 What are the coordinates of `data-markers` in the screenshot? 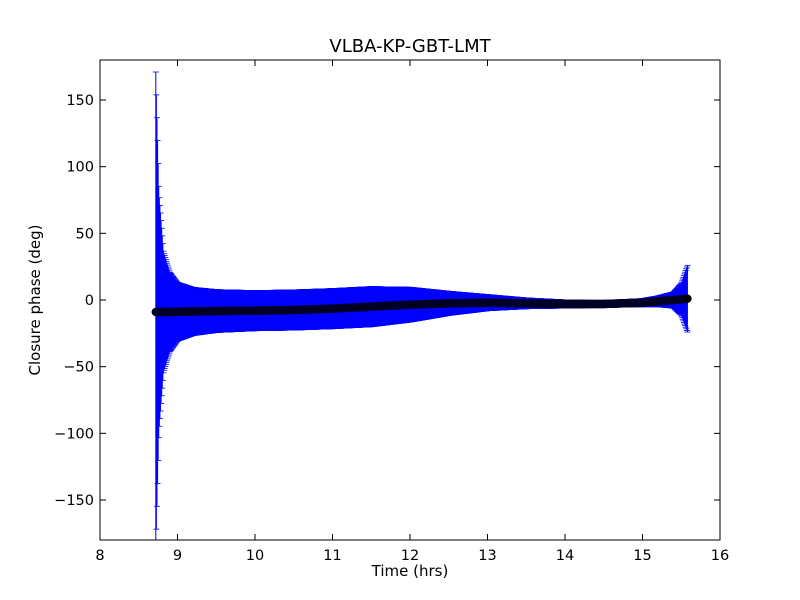 It's located at (421, 305).